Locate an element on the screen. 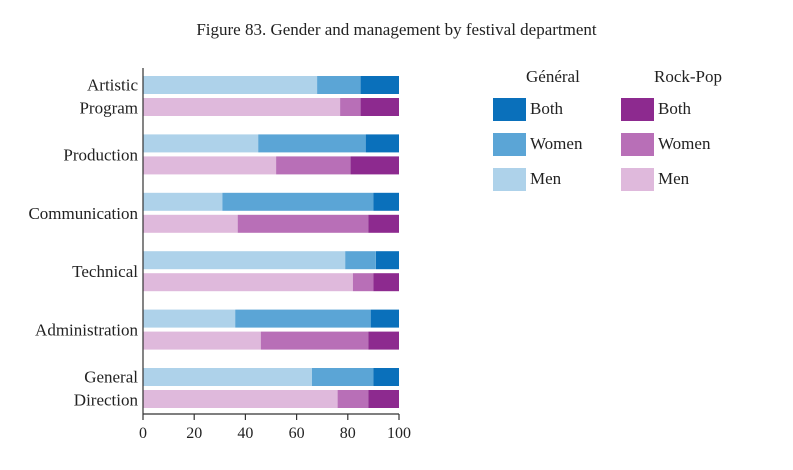  category-label: General is located at coordinates (111, 377).